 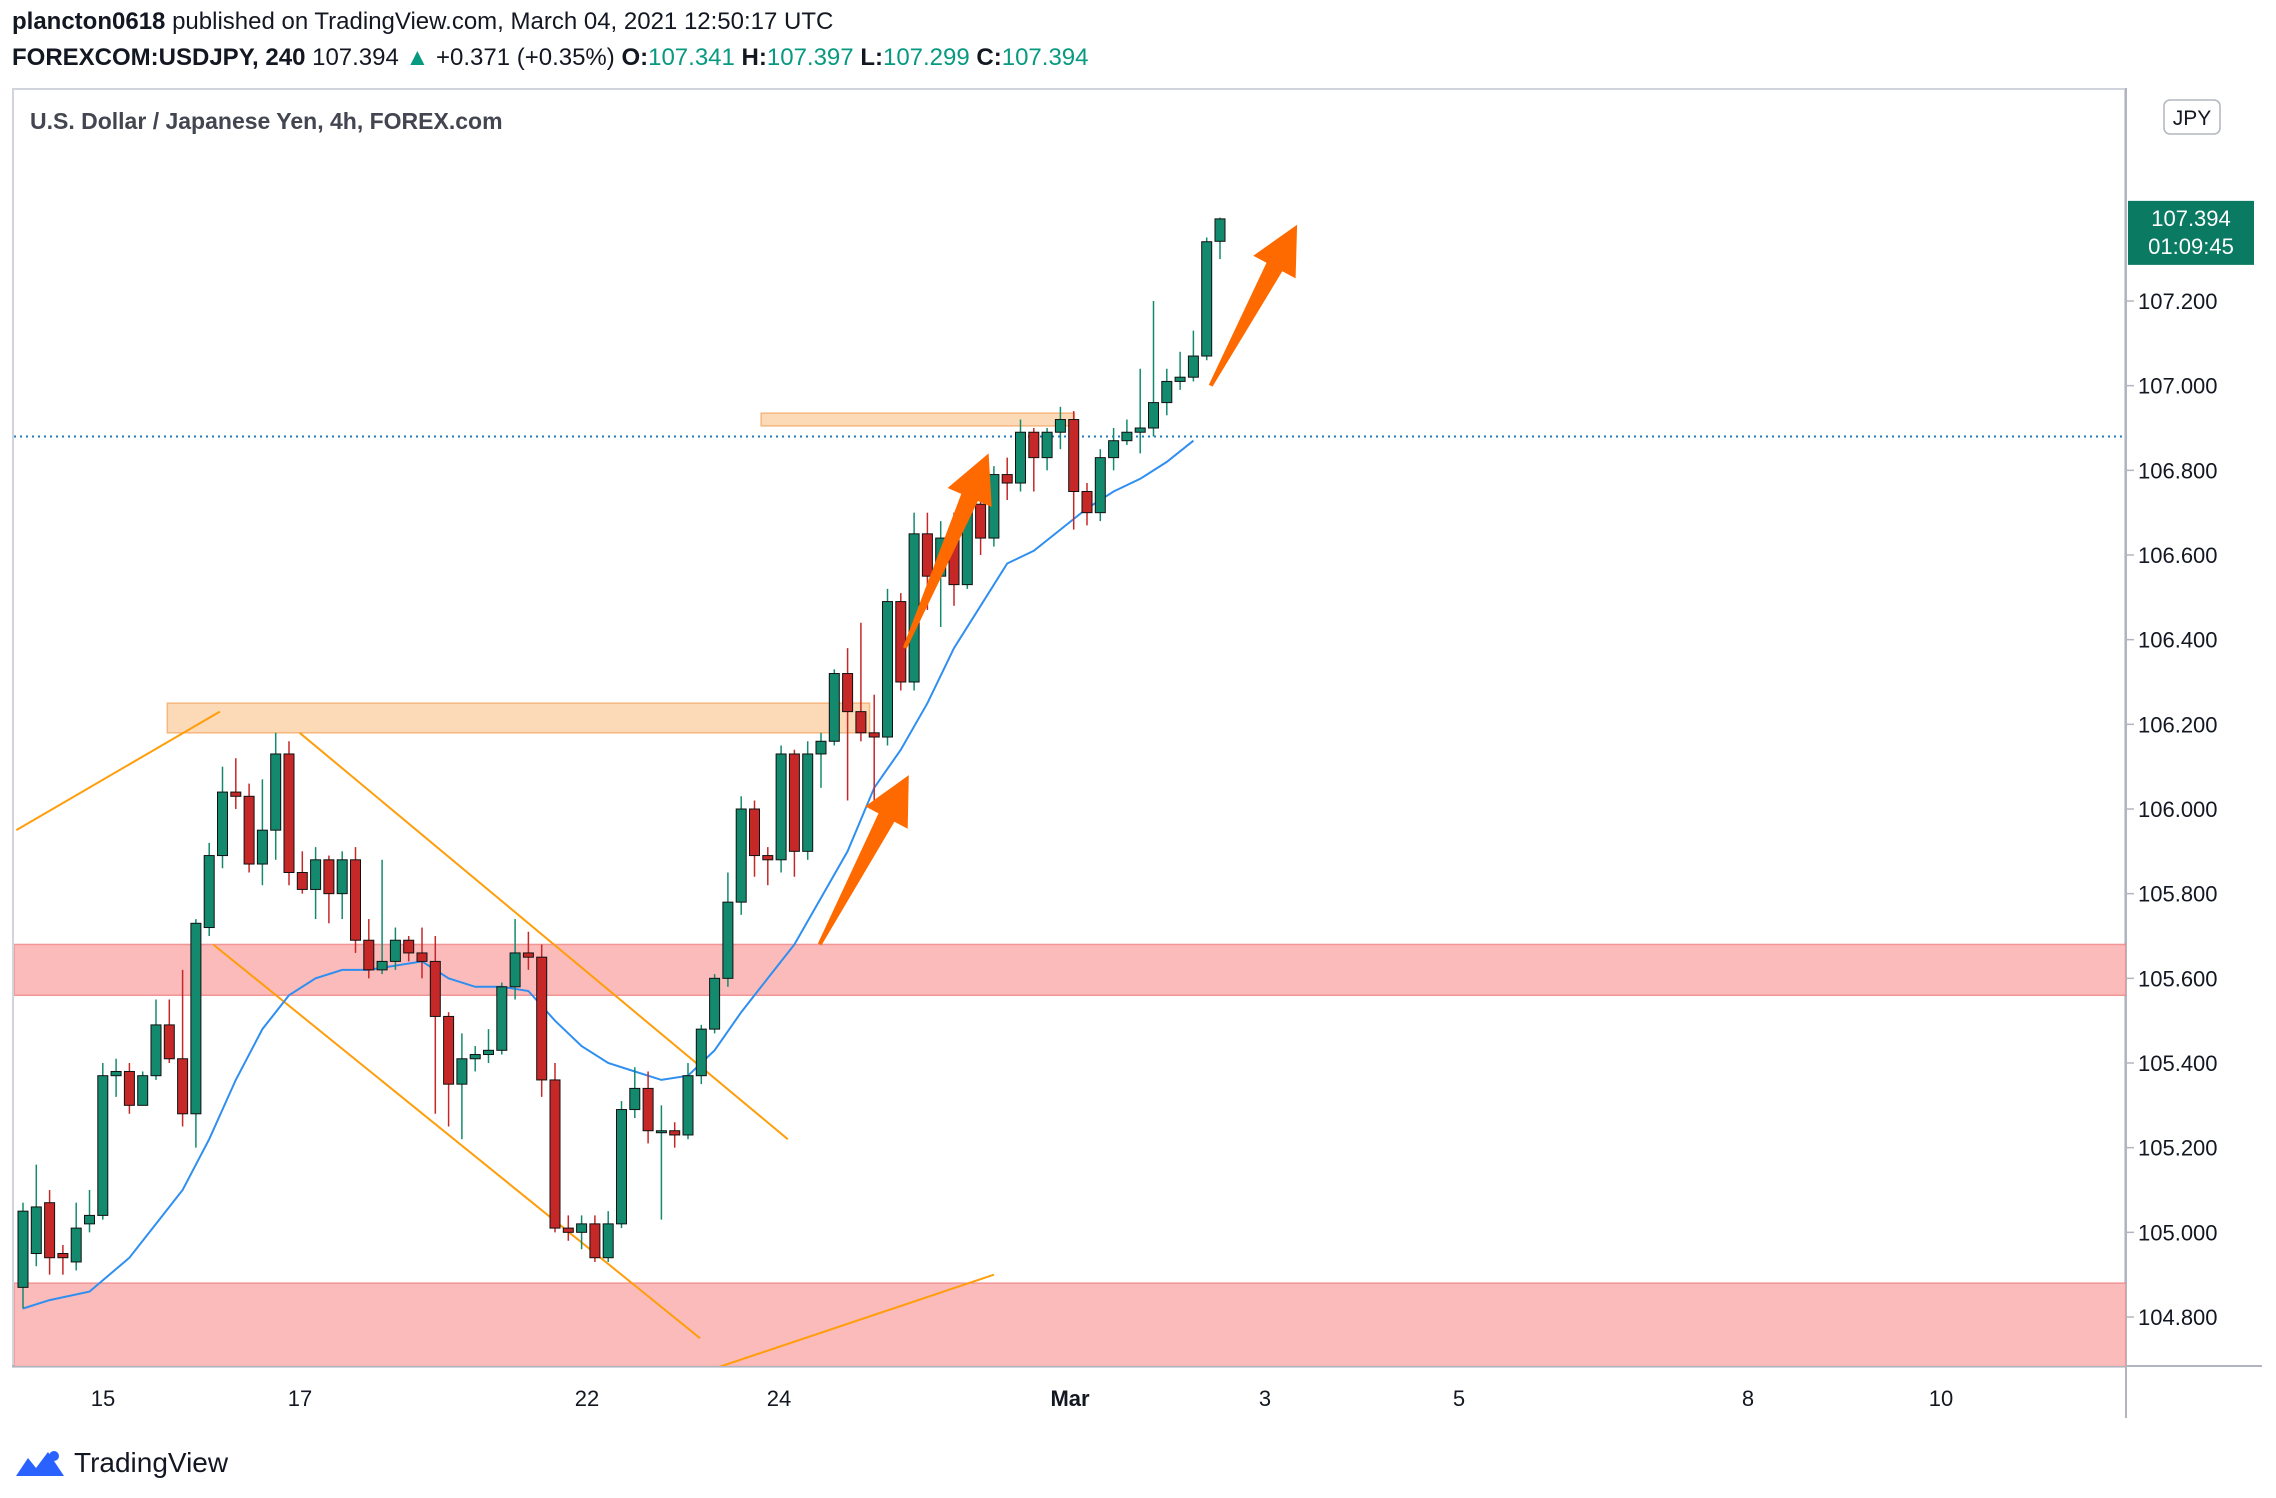 What do you see at coordinates (121, 1463) in the screenshot?
I see `footer-brand: TradingView` at bounding box center [121, 1463].